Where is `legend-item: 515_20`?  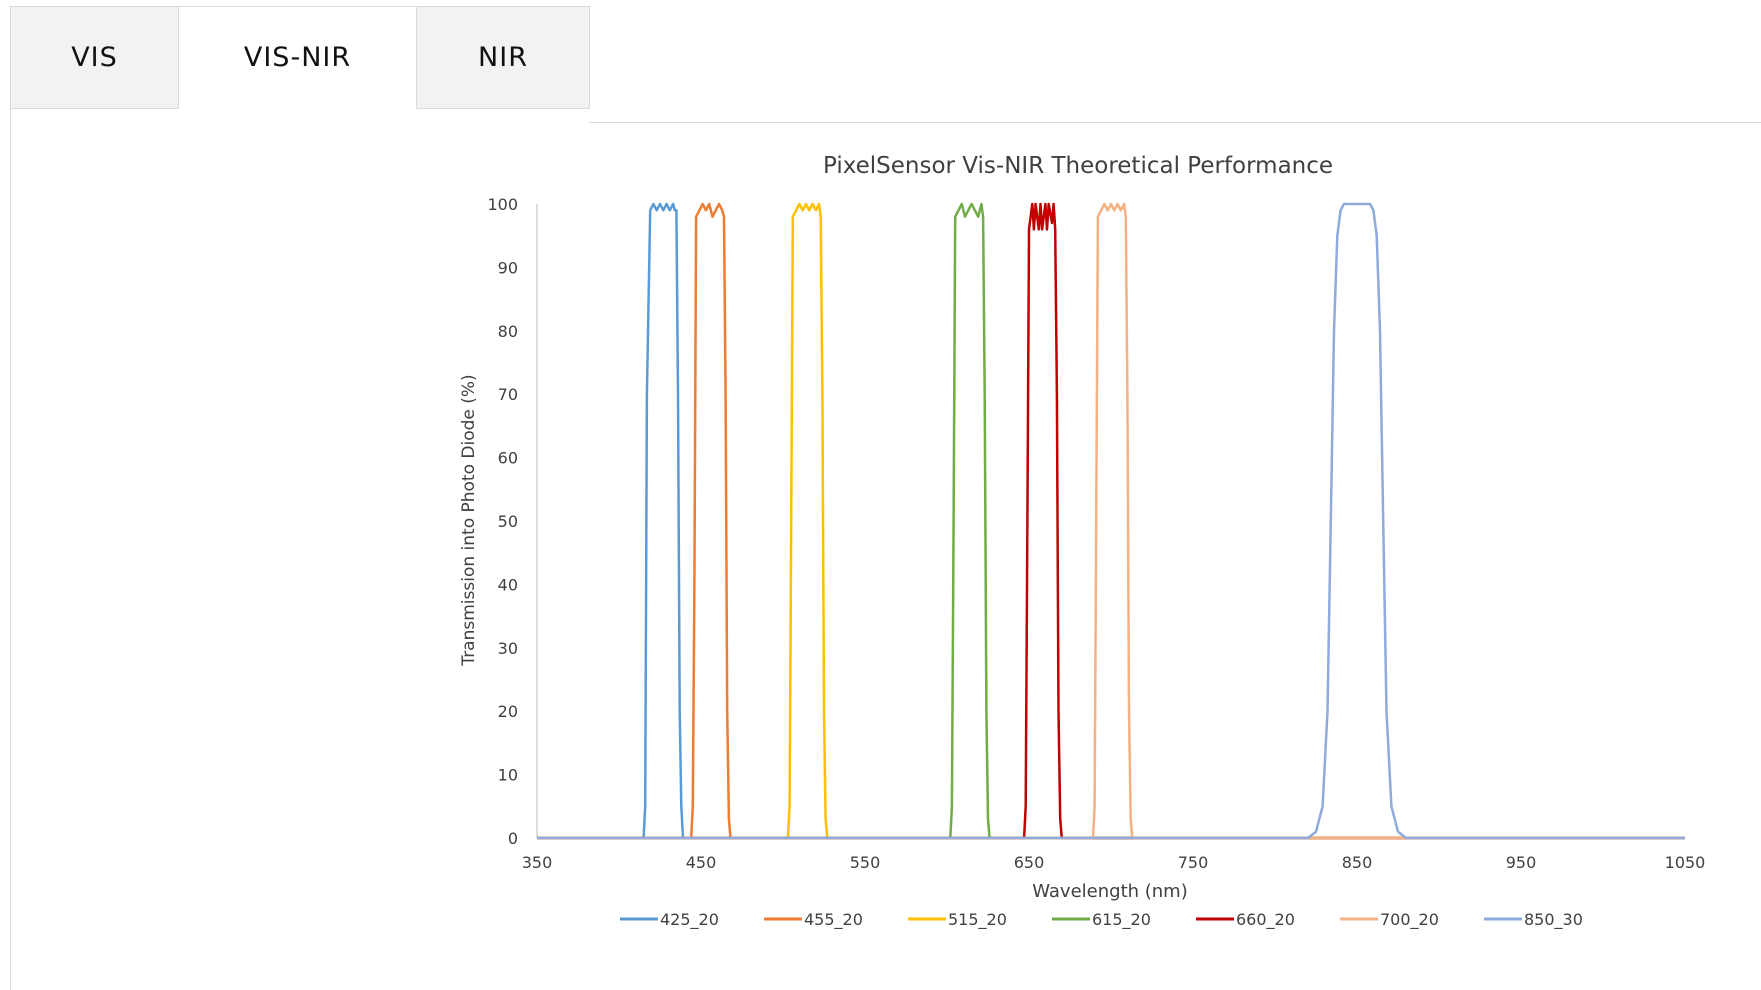
legend-item: 515_20 is located at coordinates (957, 920).